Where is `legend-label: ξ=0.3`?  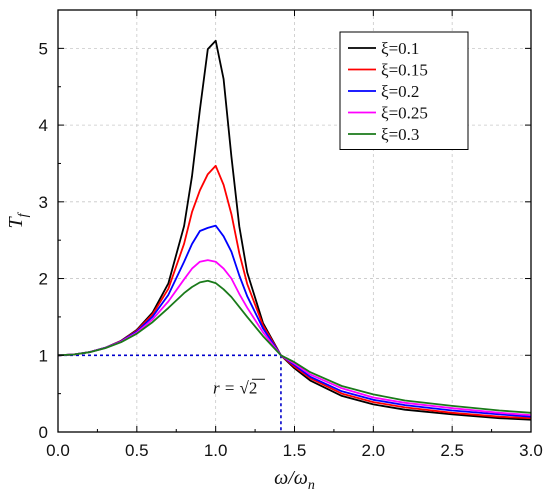 legend-label: ξ=0.3 is located at coordinates (400, 134).